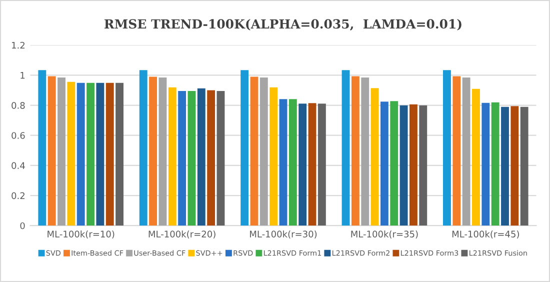 Image resolution: width=550 pixels, height=282 pixels. I want to click on x-tick-label: ML-100k(r=10), so click(81, 234).